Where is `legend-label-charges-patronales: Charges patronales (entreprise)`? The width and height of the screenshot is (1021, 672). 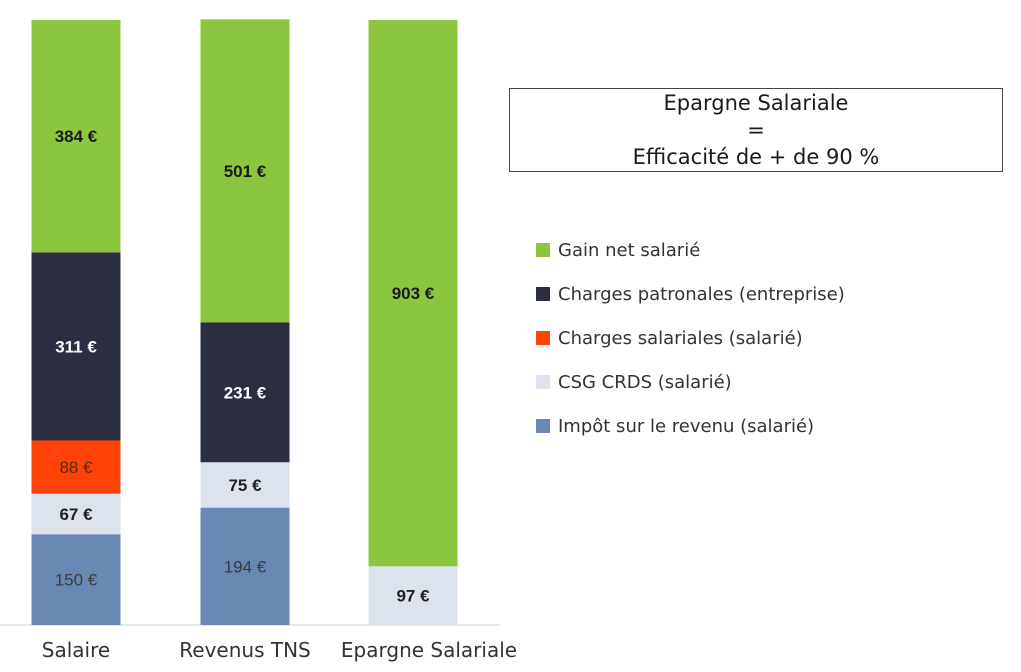
legend-label-charges-patronales: Charges patronales (entreprise) is located at coordinates (701, 294).